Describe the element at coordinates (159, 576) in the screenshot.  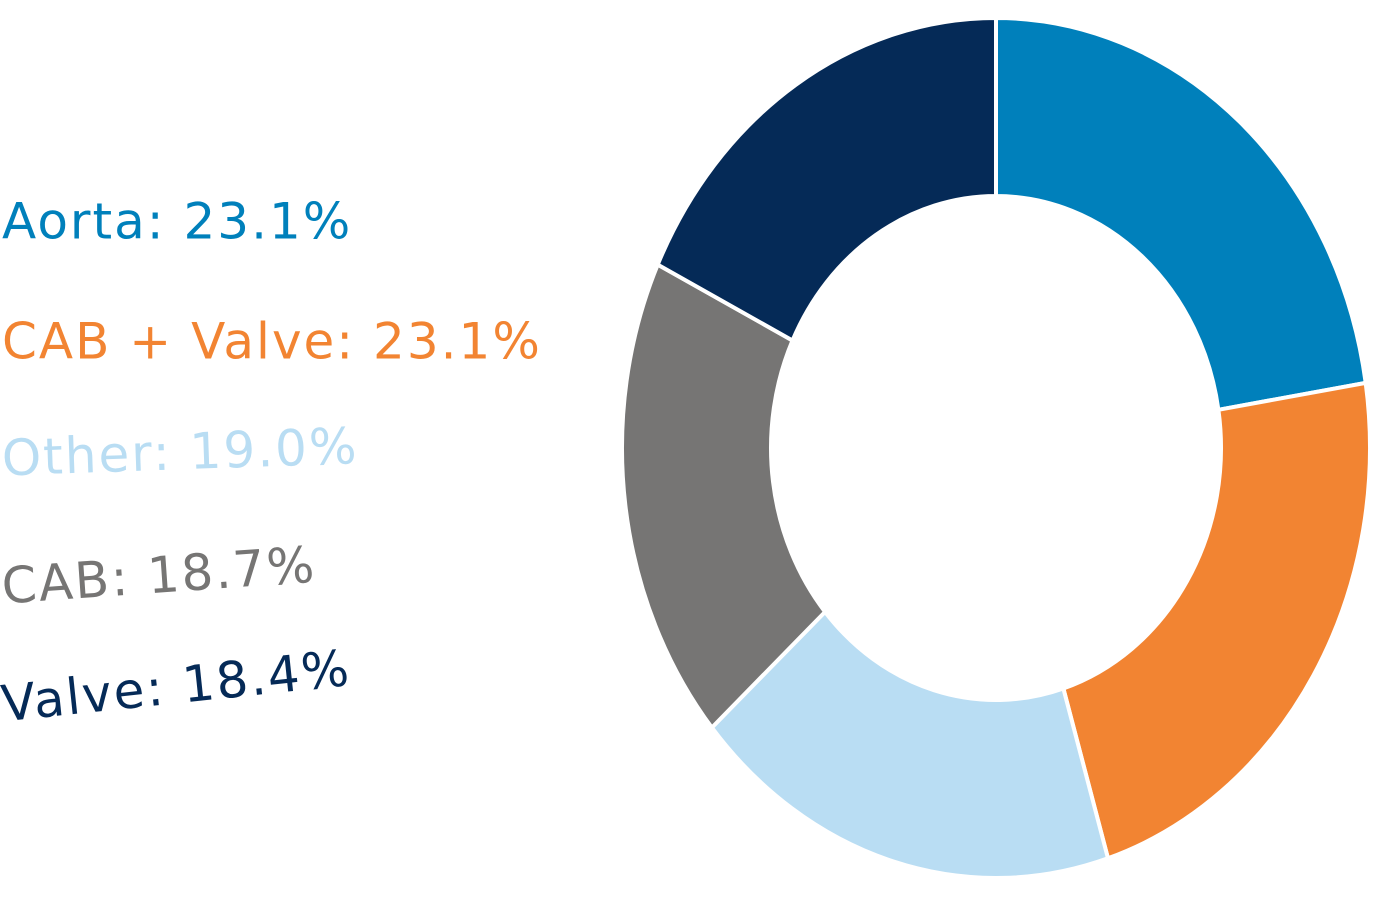
I see `legend-label: CAB: 18.7%` at that location.